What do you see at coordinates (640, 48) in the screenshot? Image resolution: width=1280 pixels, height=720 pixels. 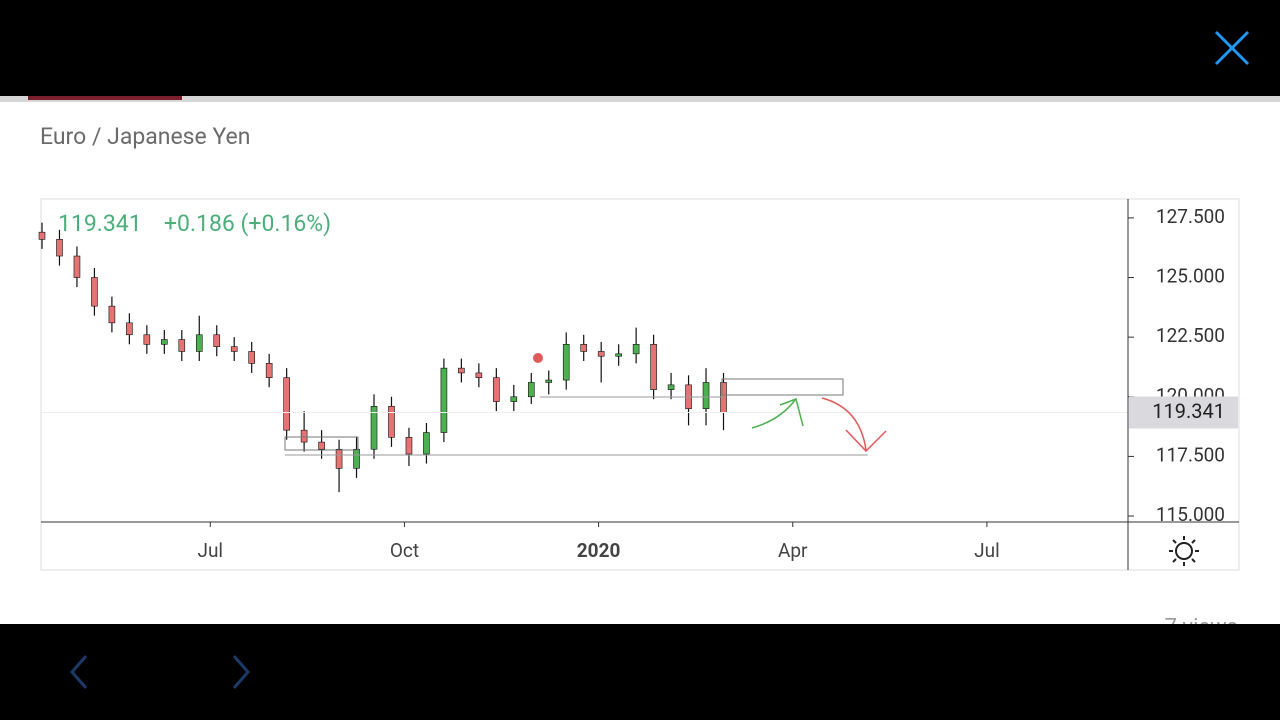 I see `top-bar` at bounding box center [640, 48].